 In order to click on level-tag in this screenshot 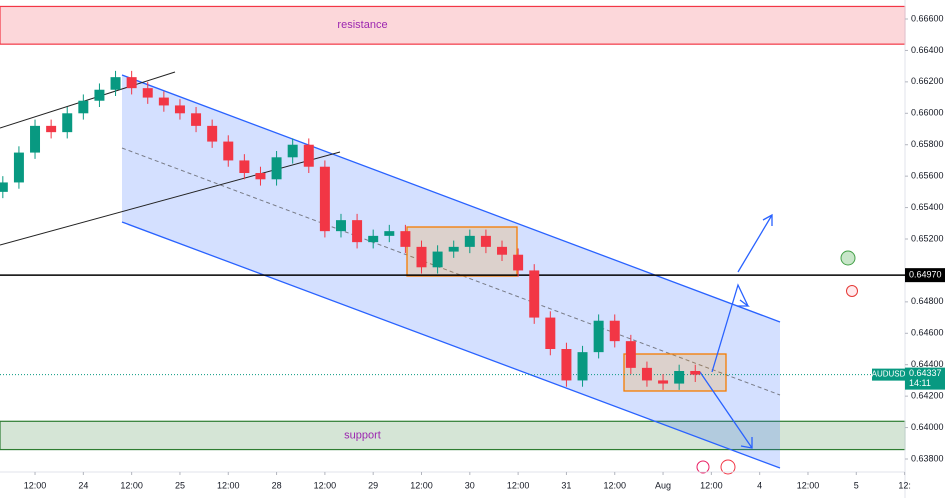, I will do `click(925, 275)`.